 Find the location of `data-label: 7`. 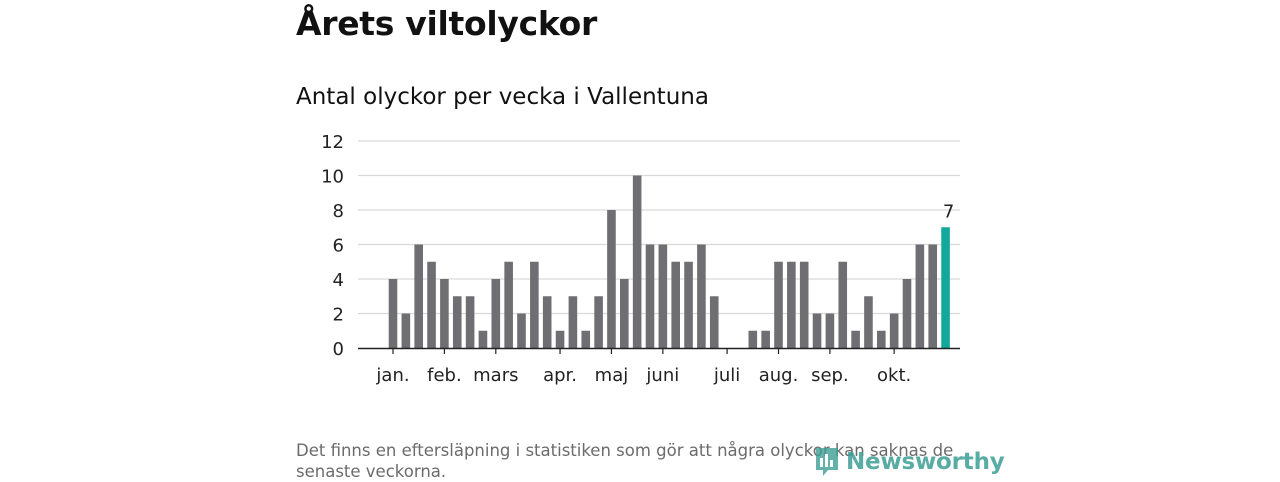

data-label: 7 is located at coordinates (948, 211).